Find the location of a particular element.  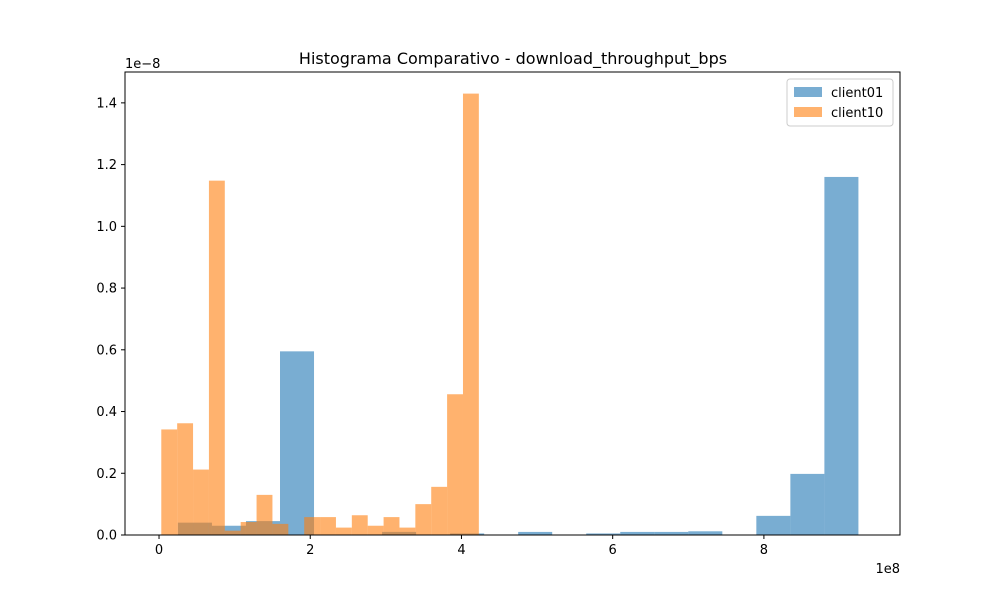

y-tick-label: 0.2 is located at coordinates (106, 474).